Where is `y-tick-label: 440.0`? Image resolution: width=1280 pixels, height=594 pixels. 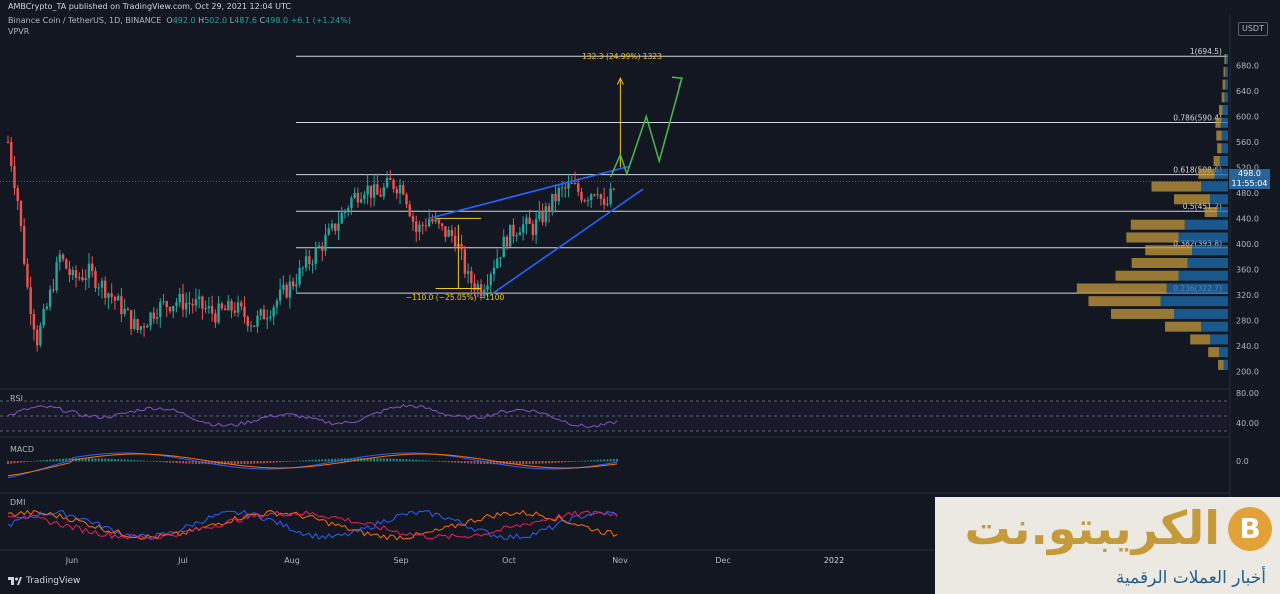
y-tick-label: 440.0 is located at coordinates (1247, 218).